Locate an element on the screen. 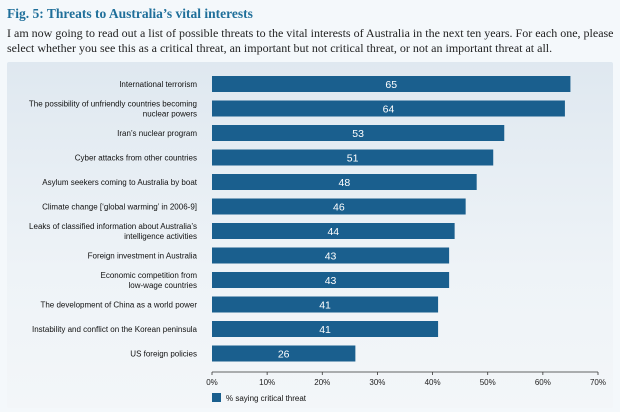 Image resolution: width=620 pixels, height=412 pixels. x-tick-label: 50% is located at coordinates (488, 382).